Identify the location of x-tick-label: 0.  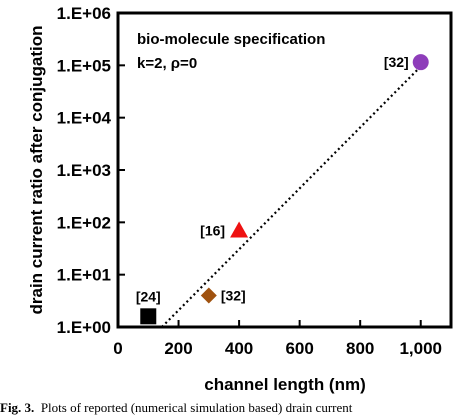
(117, 348).